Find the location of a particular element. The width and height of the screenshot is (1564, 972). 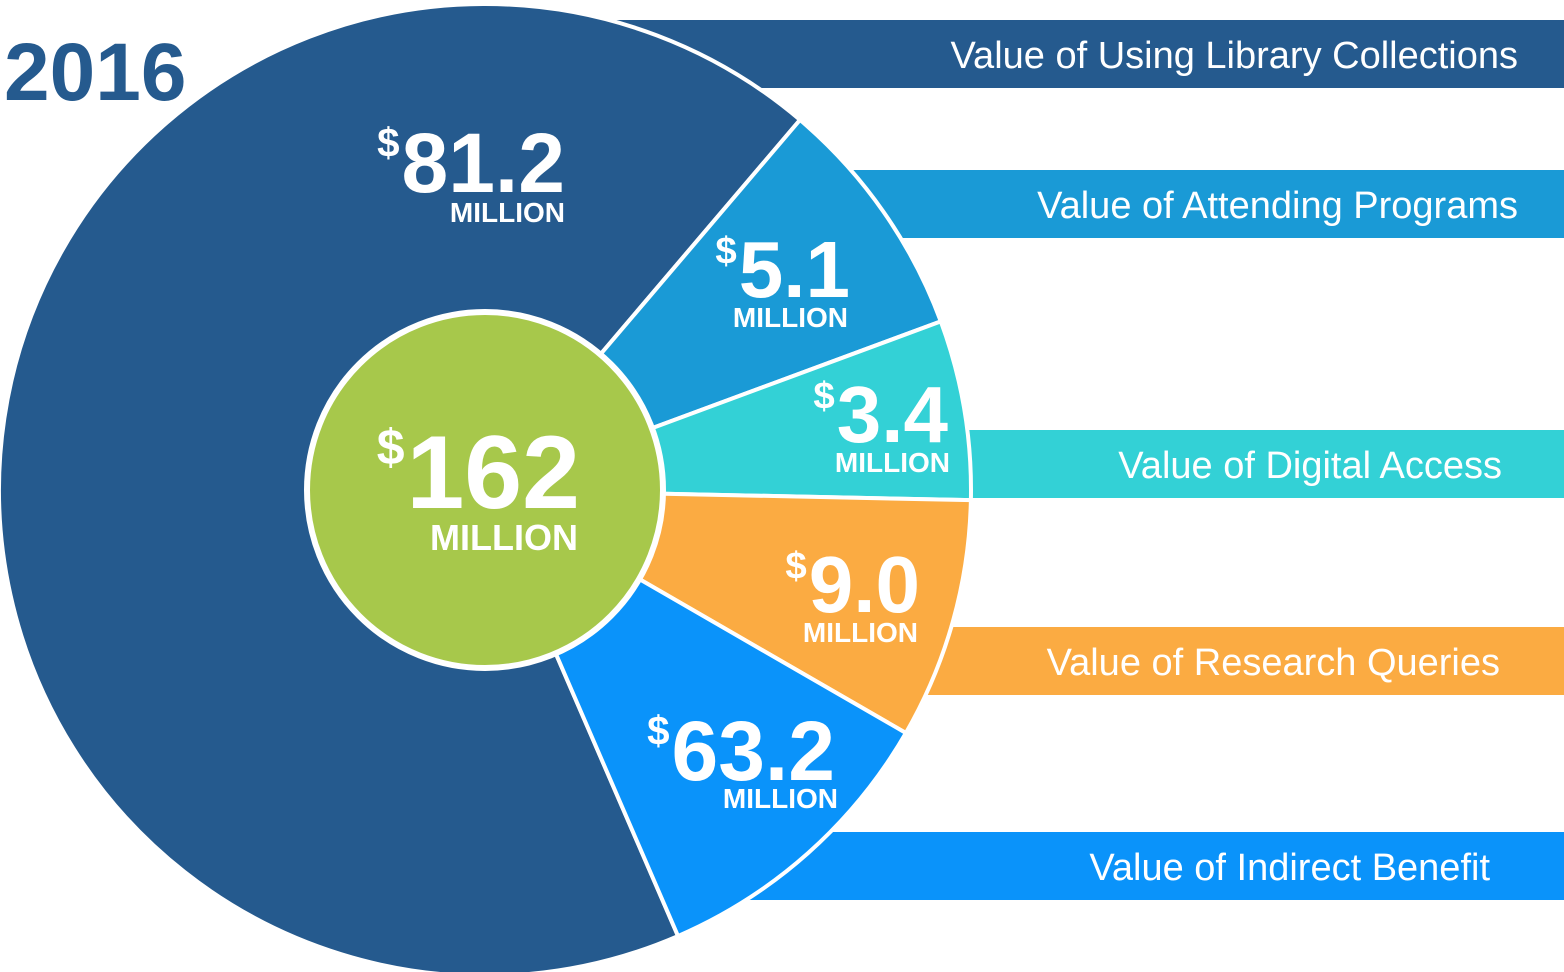

banner-label: Value of Using Library Collections is located at coordinates (1234, 56).